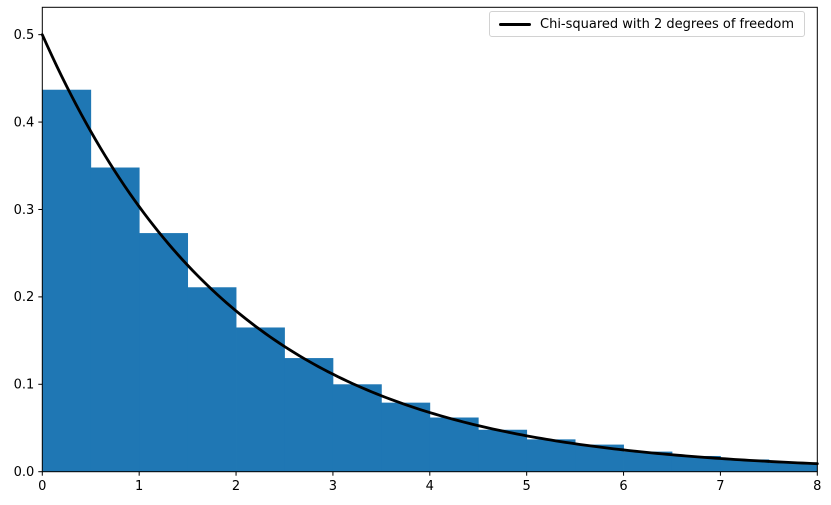 This screenshot has height=505, width=831. Describe the element at coordinates (24, 122) in the screenshot. I see `y-axis-tick-label: 0.4` at that location.